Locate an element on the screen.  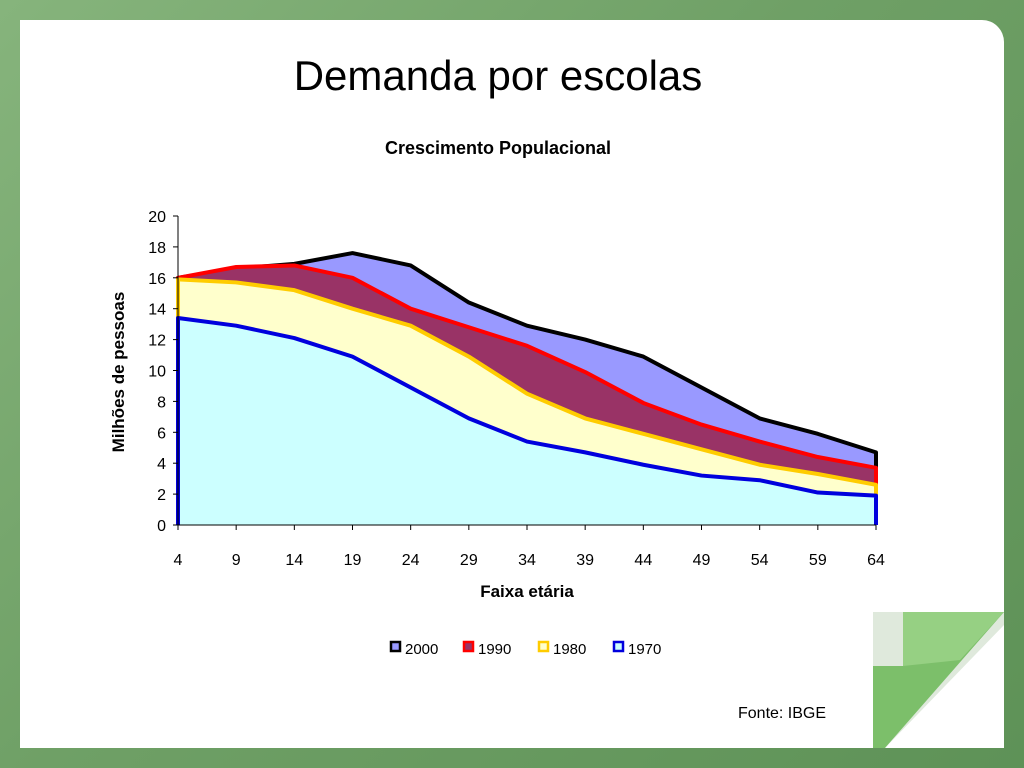
y-tick-label: 18 is located at coordinates (157, 248).